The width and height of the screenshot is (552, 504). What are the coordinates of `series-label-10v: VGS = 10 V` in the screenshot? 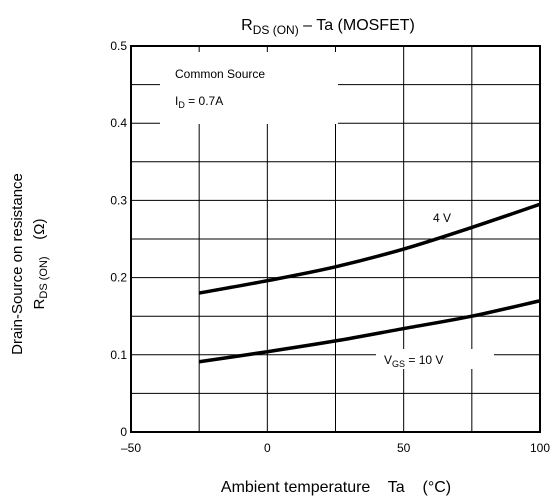 It's located at (413, 361).